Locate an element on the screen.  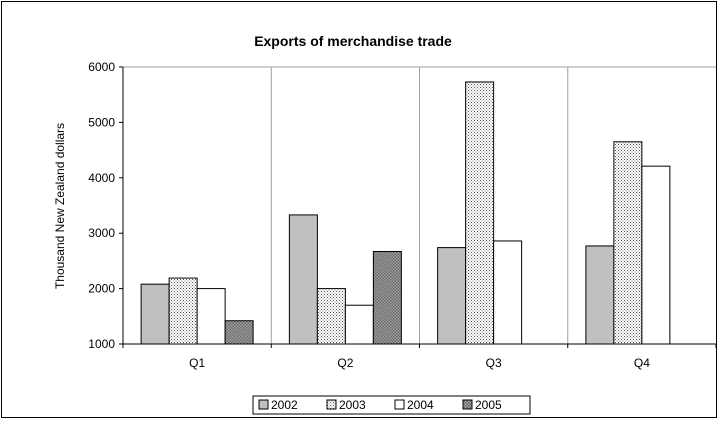
y-tick-label: 6000 is located at coordinates (101, 67).